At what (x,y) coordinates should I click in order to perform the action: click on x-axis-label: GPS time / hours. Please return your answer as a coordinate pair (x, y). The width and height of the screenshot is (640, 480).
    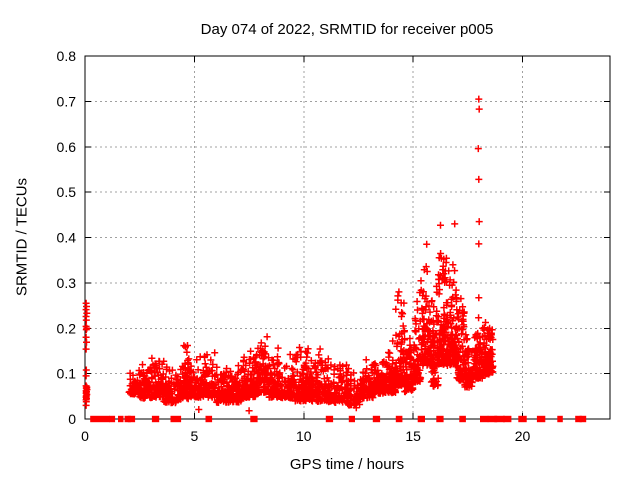
    Looking at the image, I should click on (347, 464).